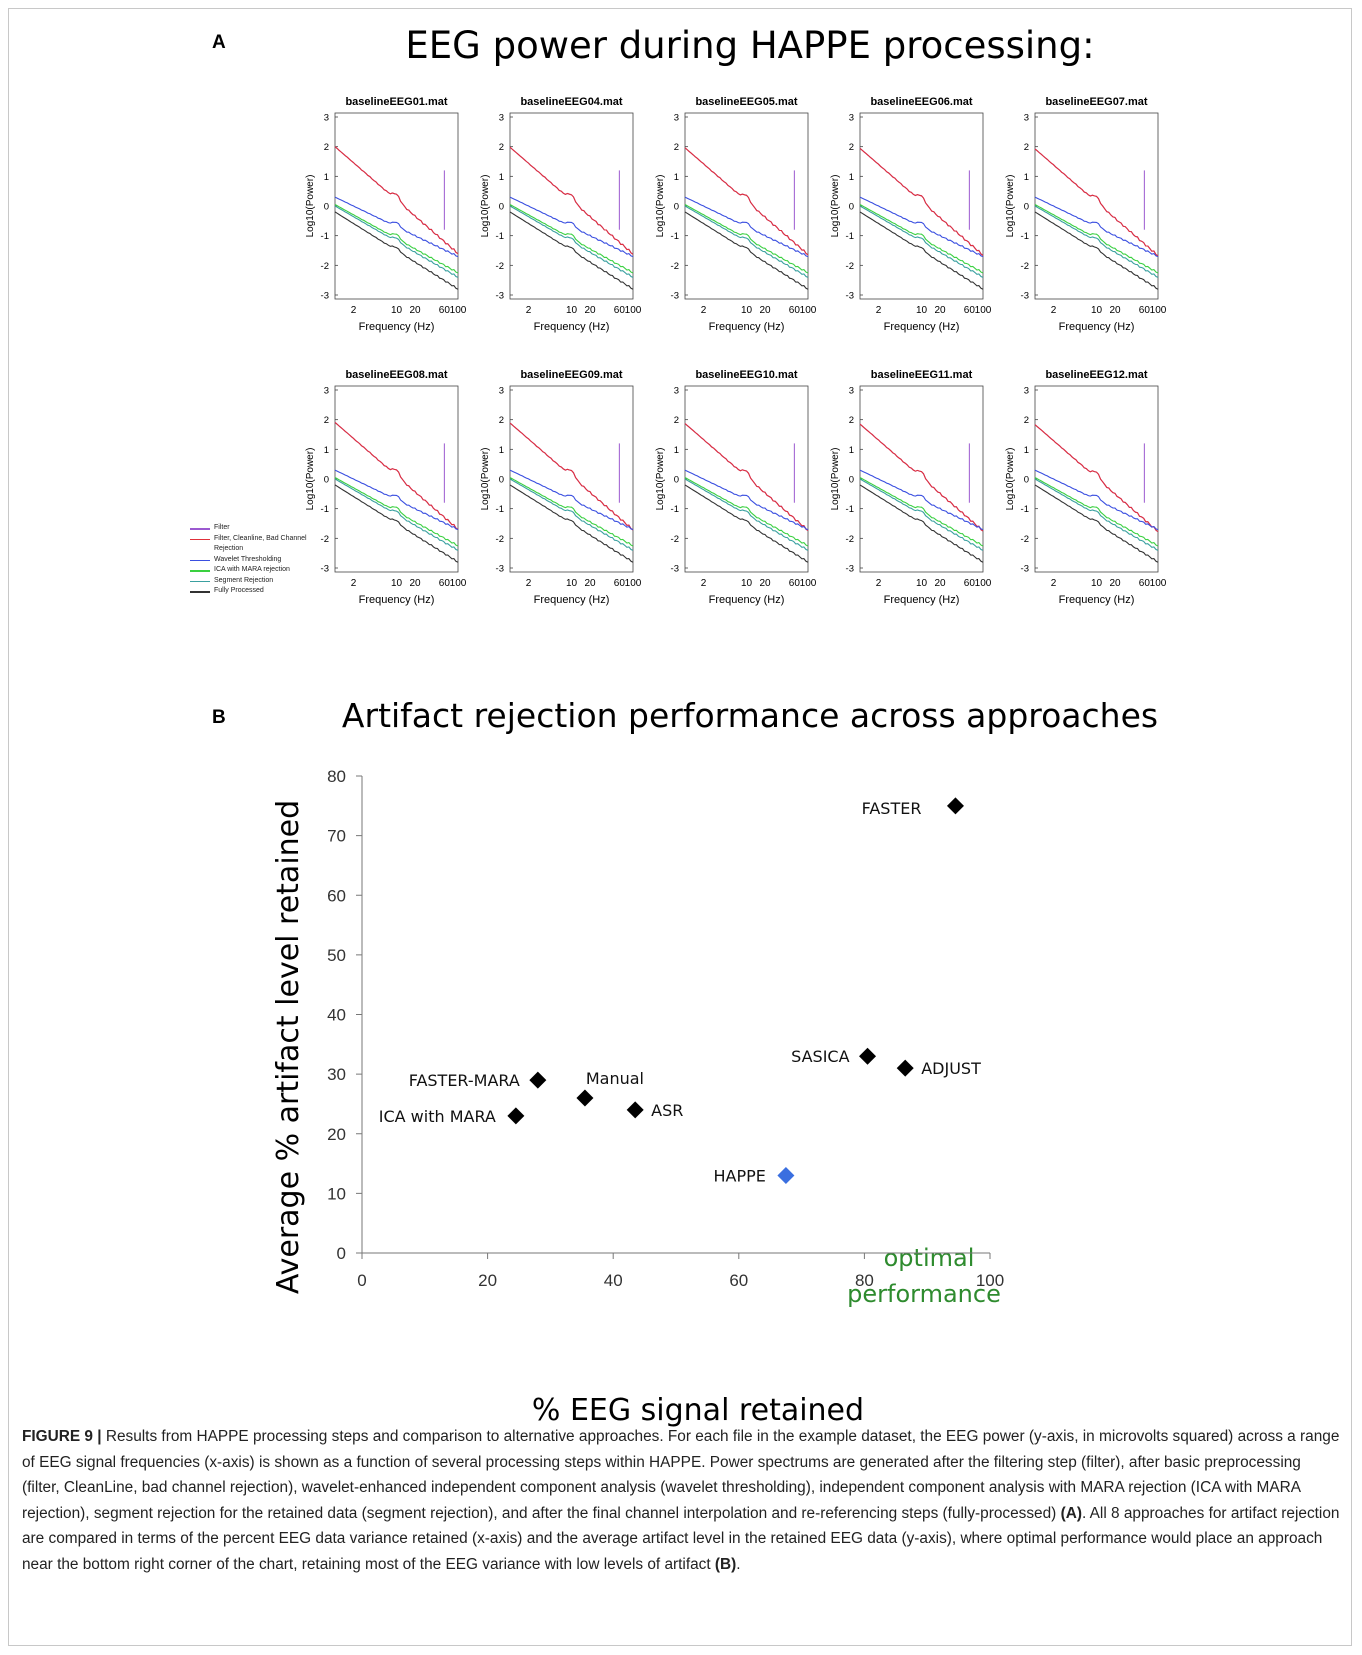  Describe the element at coordinates (62, 1436) in the screenshot. I see `caption-figure-label: FIGURE 9 |` at that location.